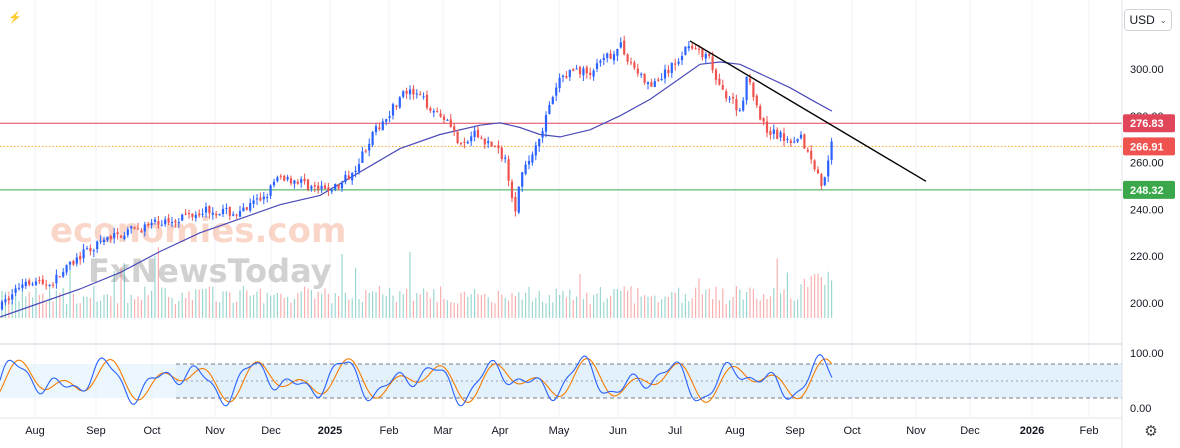 This screenshot has width=1180, height=448. What do you see at coordinates (1147, 210) in the screenshot?
I see `y-tick-label: 240.00` at bounding box center [1147, 210].